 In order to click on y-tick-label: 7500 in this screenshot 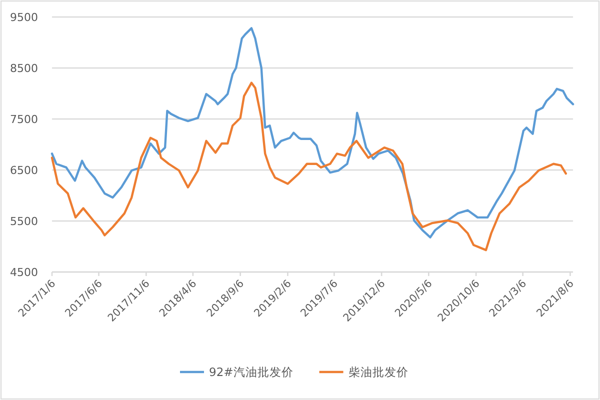, I will do `click(24, 119)`.